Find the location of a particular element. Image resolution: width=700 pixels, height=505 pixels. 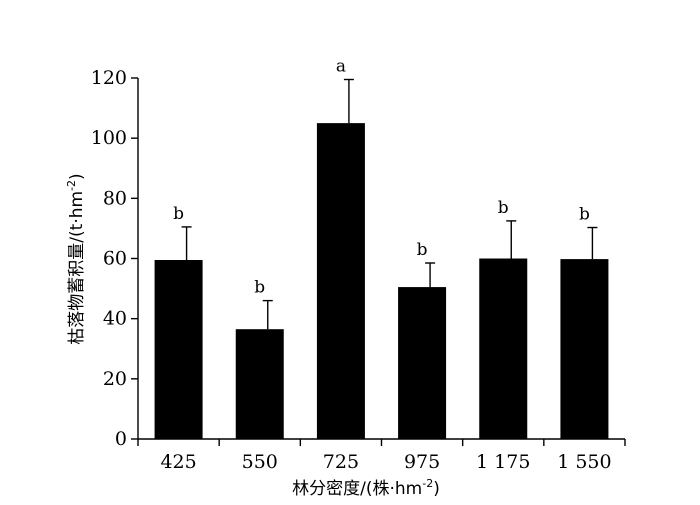

x-tick-label-2: 725 is located at coordinates (341, 462).